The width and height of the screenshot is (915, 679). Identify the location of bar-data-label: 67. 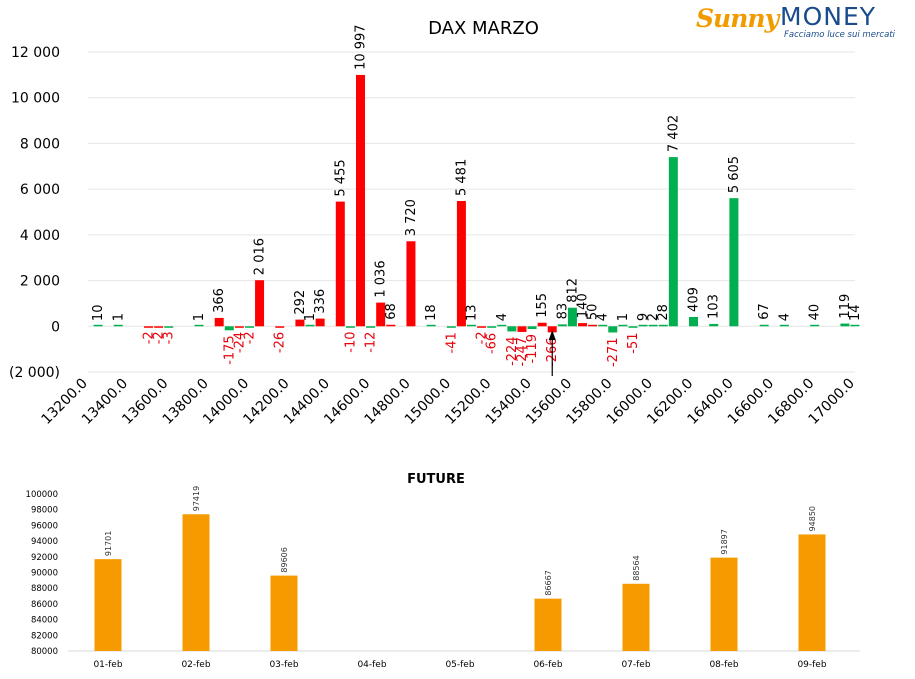
(764, 311).